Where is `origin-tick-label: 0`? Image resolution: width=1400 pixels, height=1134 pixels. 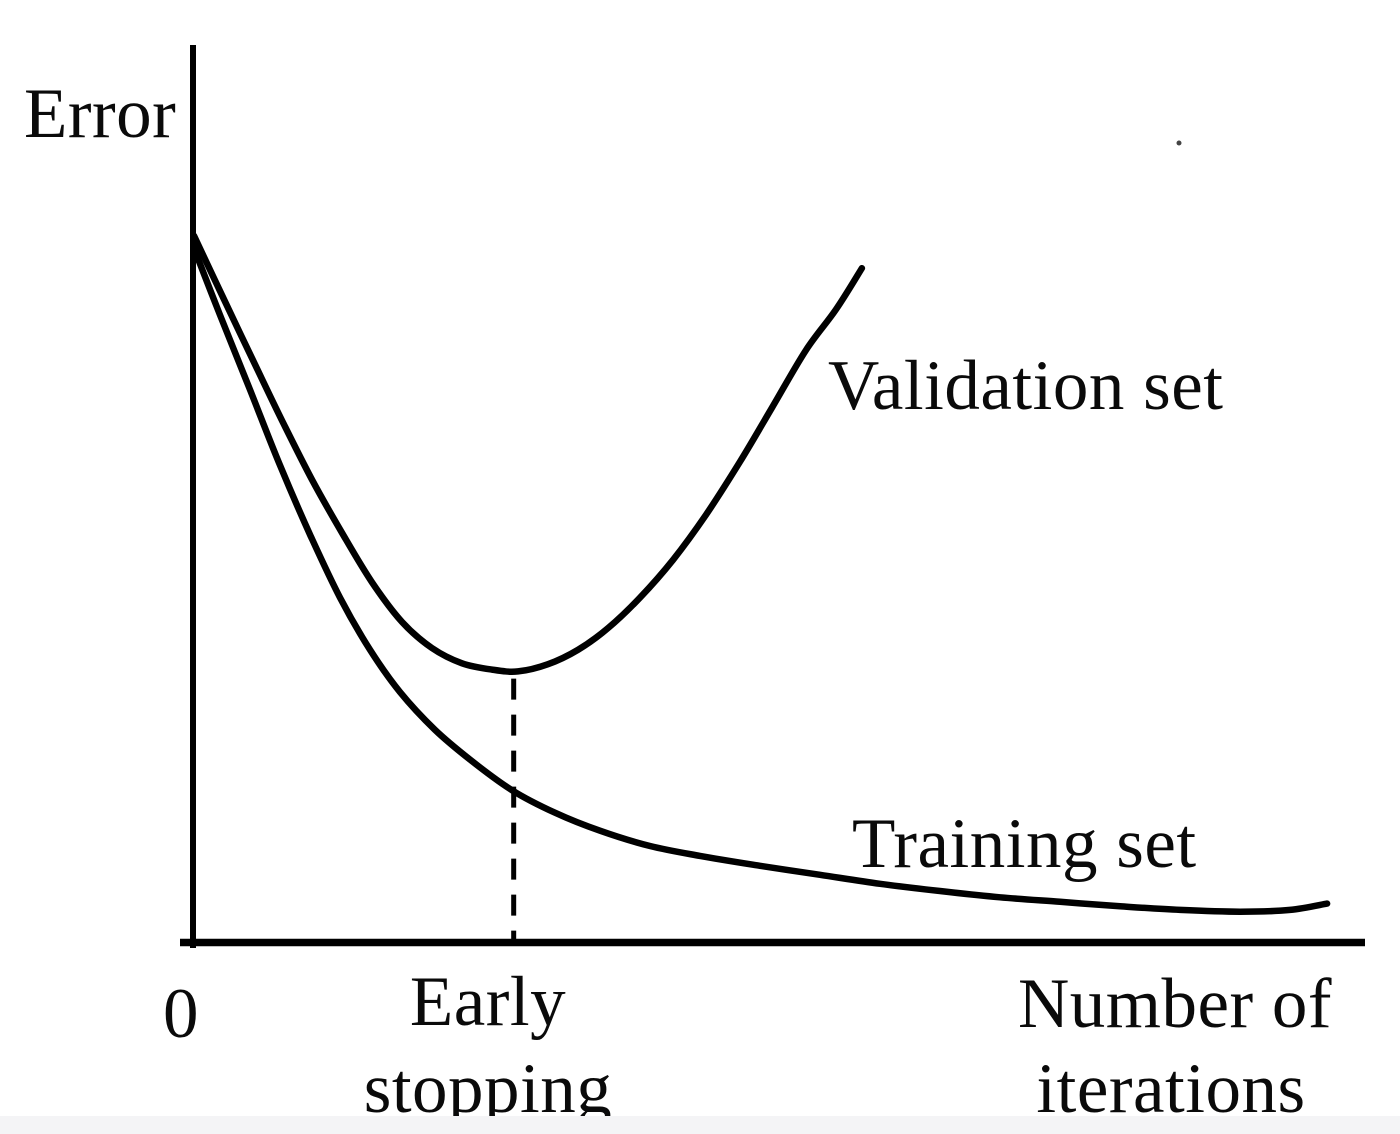
origin-tick-label: 0 is located at coordinates (181, 1014).